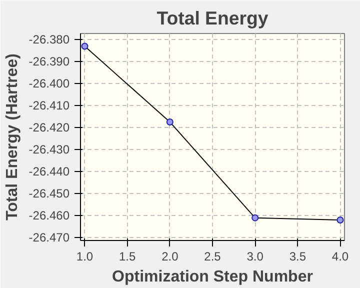  I want to click on x-tick-label: 2.0, so click(170, 257).